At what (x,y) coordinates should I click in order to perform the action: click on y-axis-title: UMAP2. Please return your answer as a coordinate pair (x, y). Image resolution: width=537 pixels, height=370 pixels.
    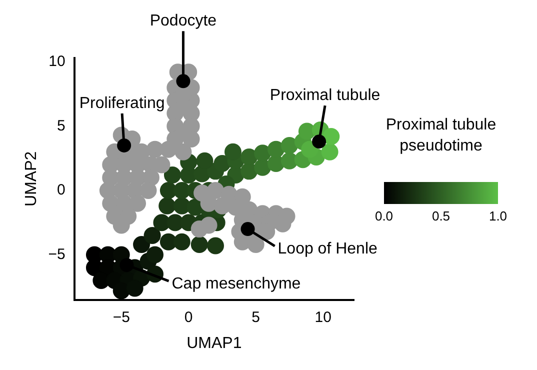
    Looking at the image, I should click on (31, 178).